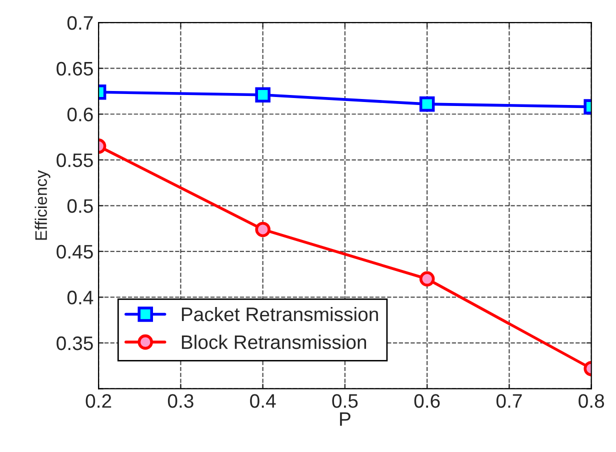  I want to click on y-tick-label: 0.45, so click(74, 251).